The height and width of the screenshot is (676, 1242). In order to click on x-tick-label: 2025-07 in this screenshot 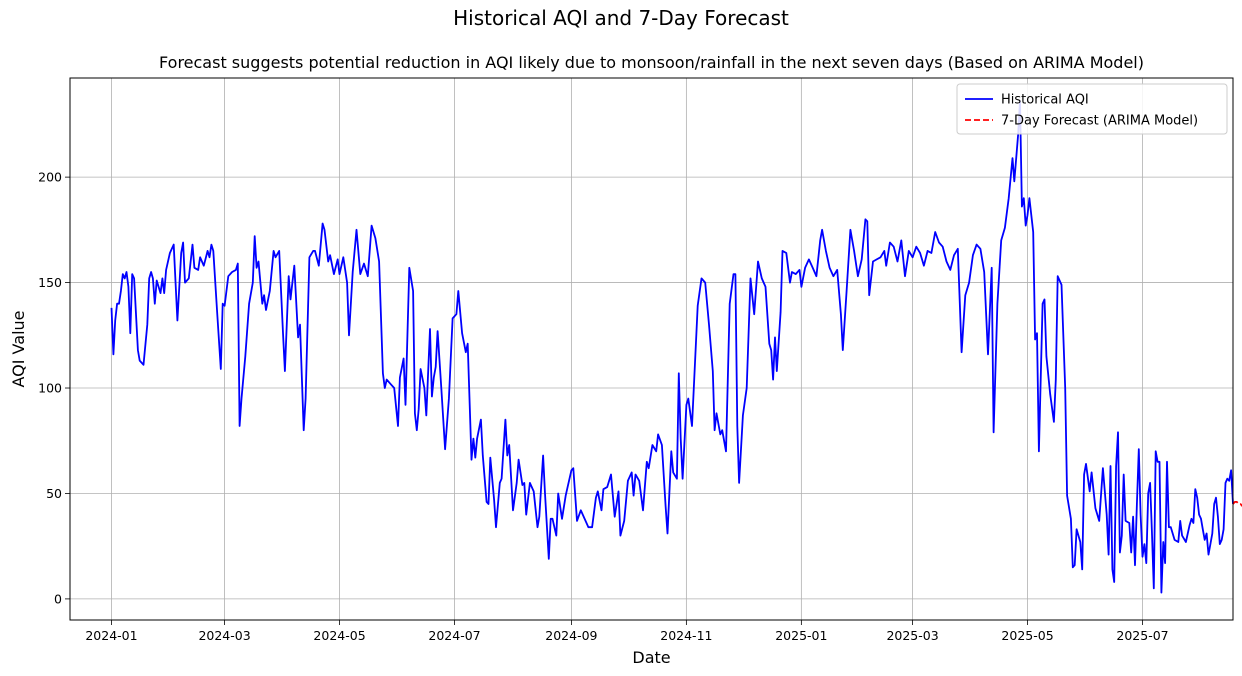, I will do `click(1142, 635)`.